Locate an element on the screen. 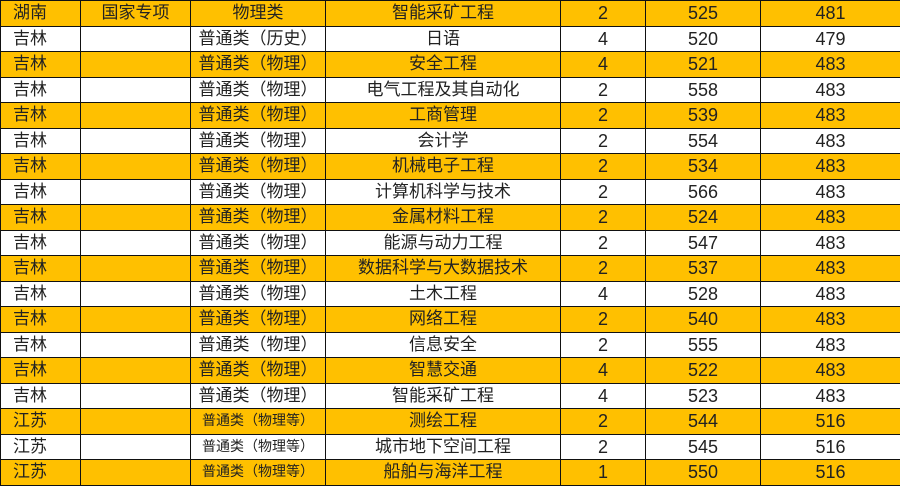 The height and width of the screenshot is (495, 900). cell-max: 521 is located at coordinates (703, 64).